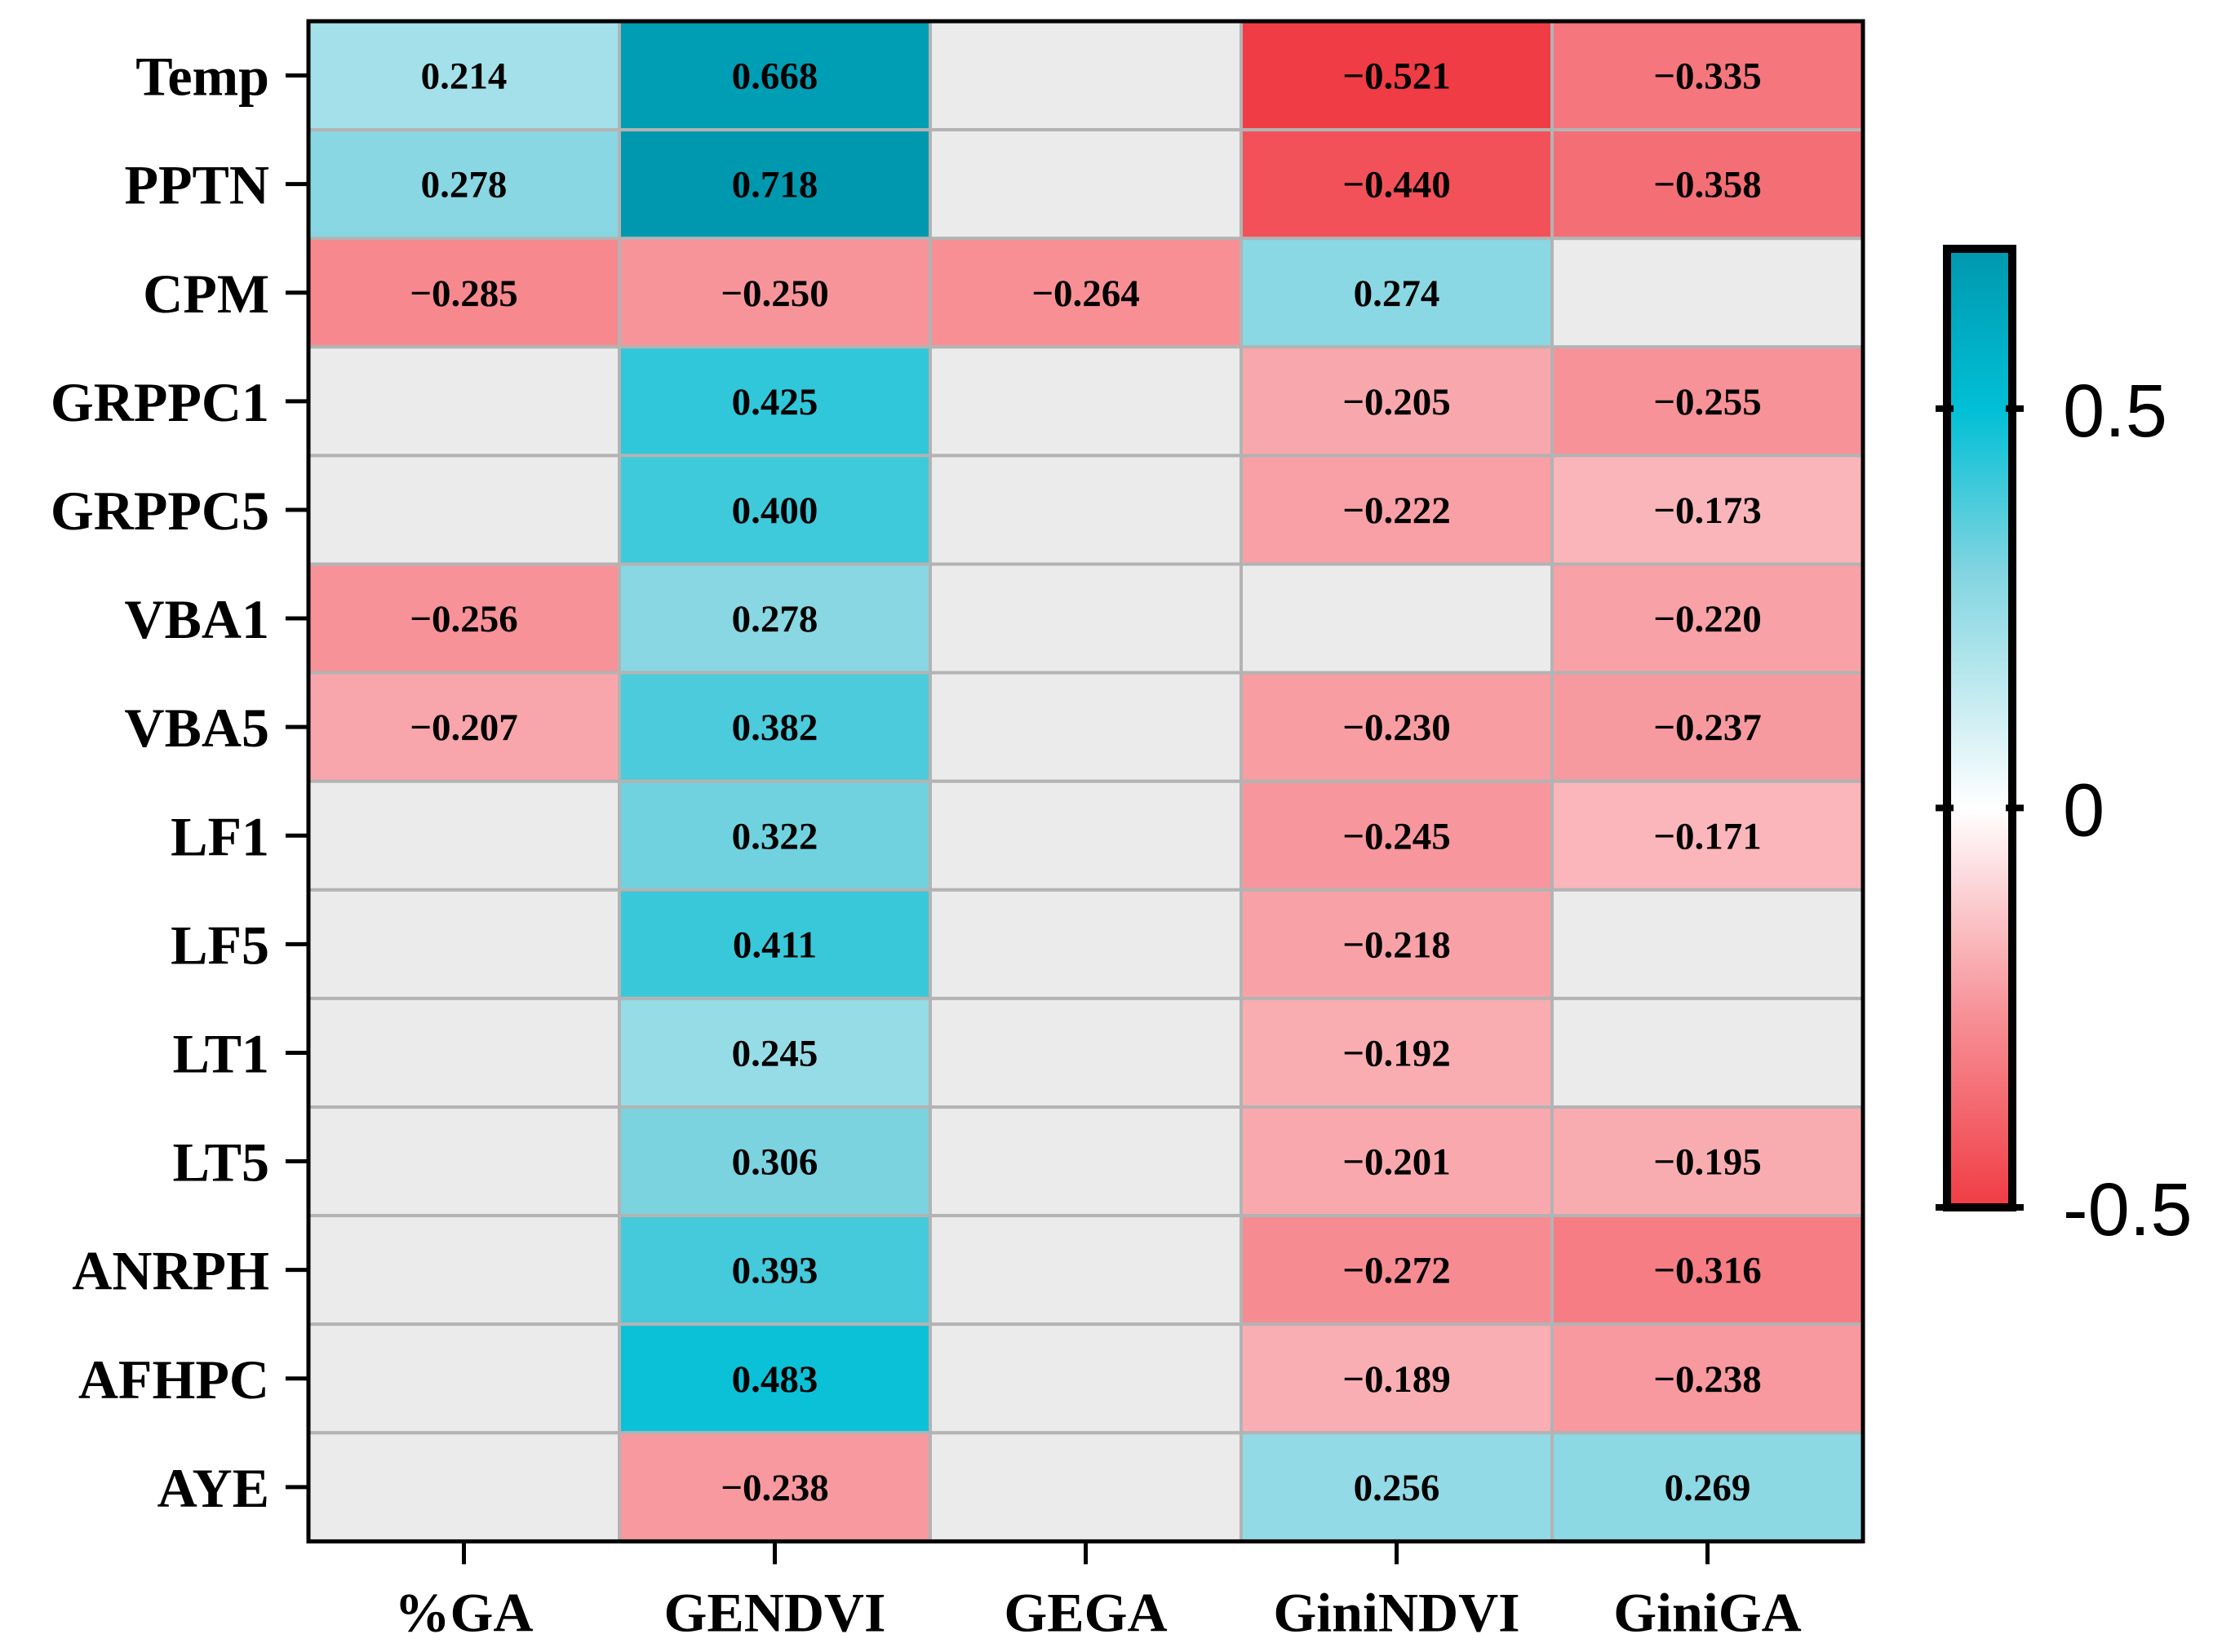 This screenshot has height=1652, width=2222. Describe the element at coordinates (464, 835) in the screenshot. I see `heatmap-cell-lf1-pct-ga` at that location.